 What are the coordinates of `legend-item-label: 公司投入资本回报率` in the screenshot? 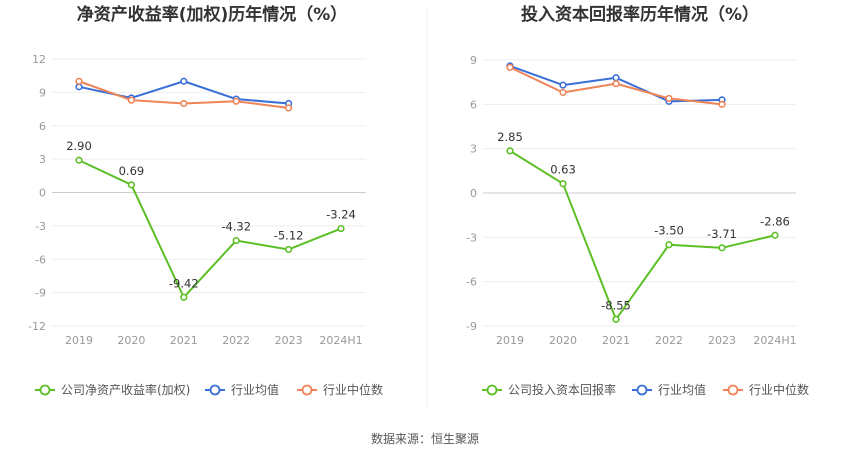 It's located at (562, 389).